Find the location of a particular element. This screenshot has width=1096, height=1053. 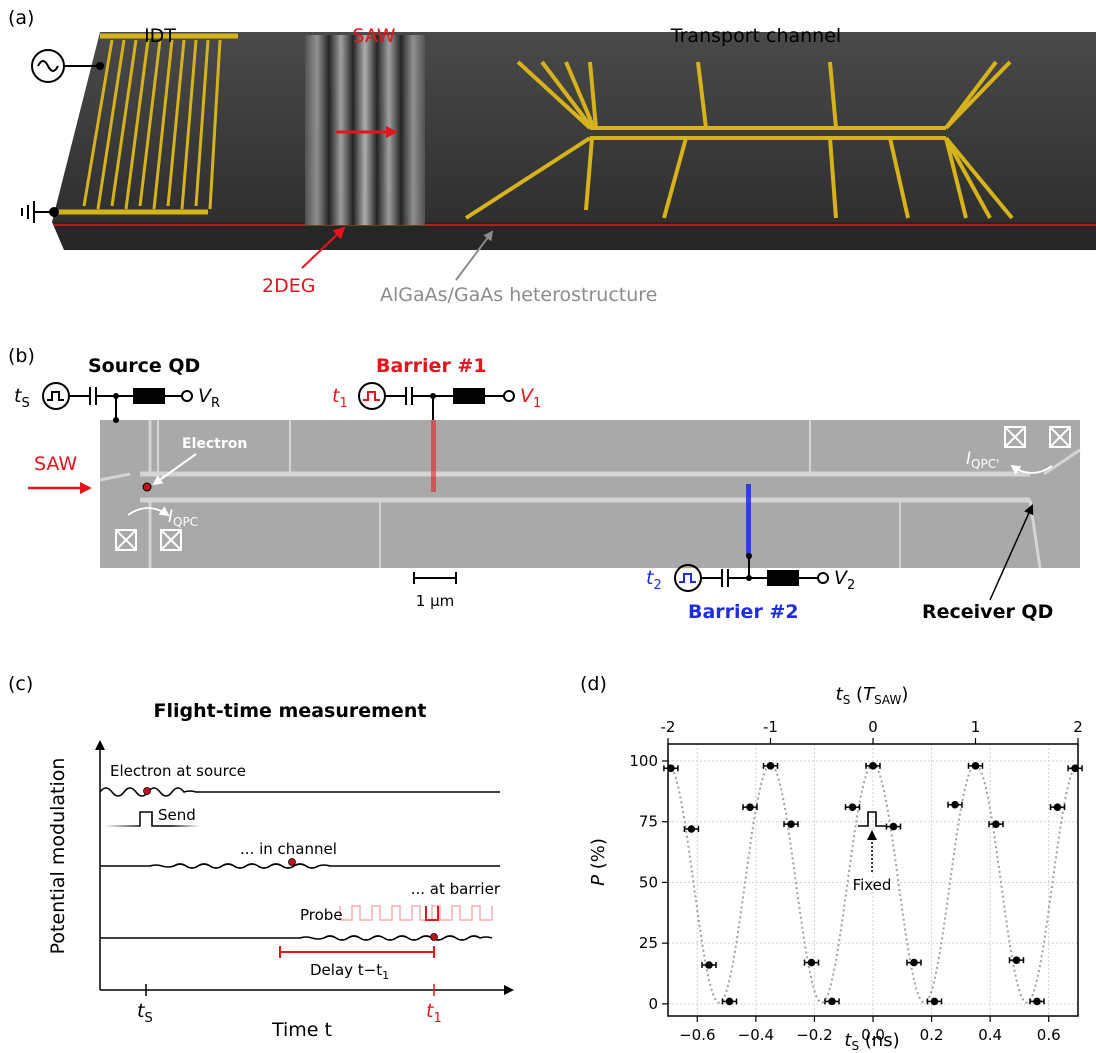

fixed-label: Fixed is located at coordinates (872, 885).